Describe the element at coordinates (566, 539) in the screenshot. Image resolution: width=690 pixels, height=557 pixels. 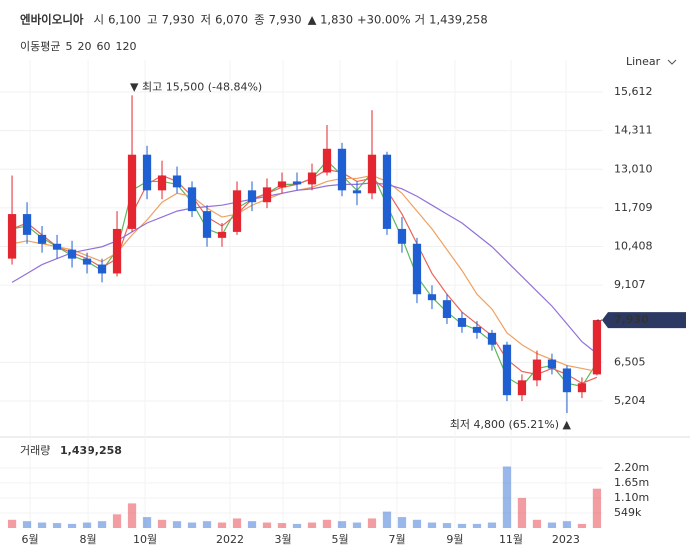
I see `x-tick-label: 2023` at that location.